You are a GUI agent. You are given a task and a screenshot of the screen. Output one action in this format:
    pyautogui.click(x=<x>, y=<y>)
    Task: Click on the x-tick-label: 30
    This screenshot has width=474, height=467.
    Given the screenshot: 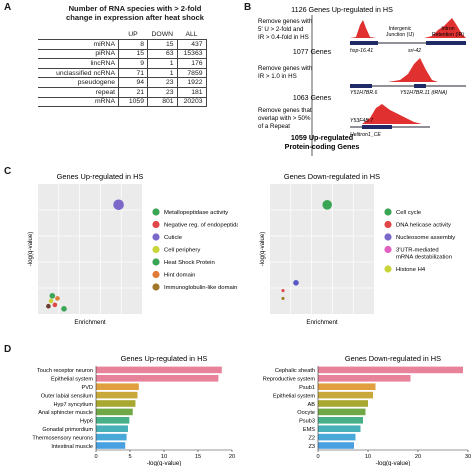 What is the action you would take?
    pyautogui.click(x=468, y=457)
    